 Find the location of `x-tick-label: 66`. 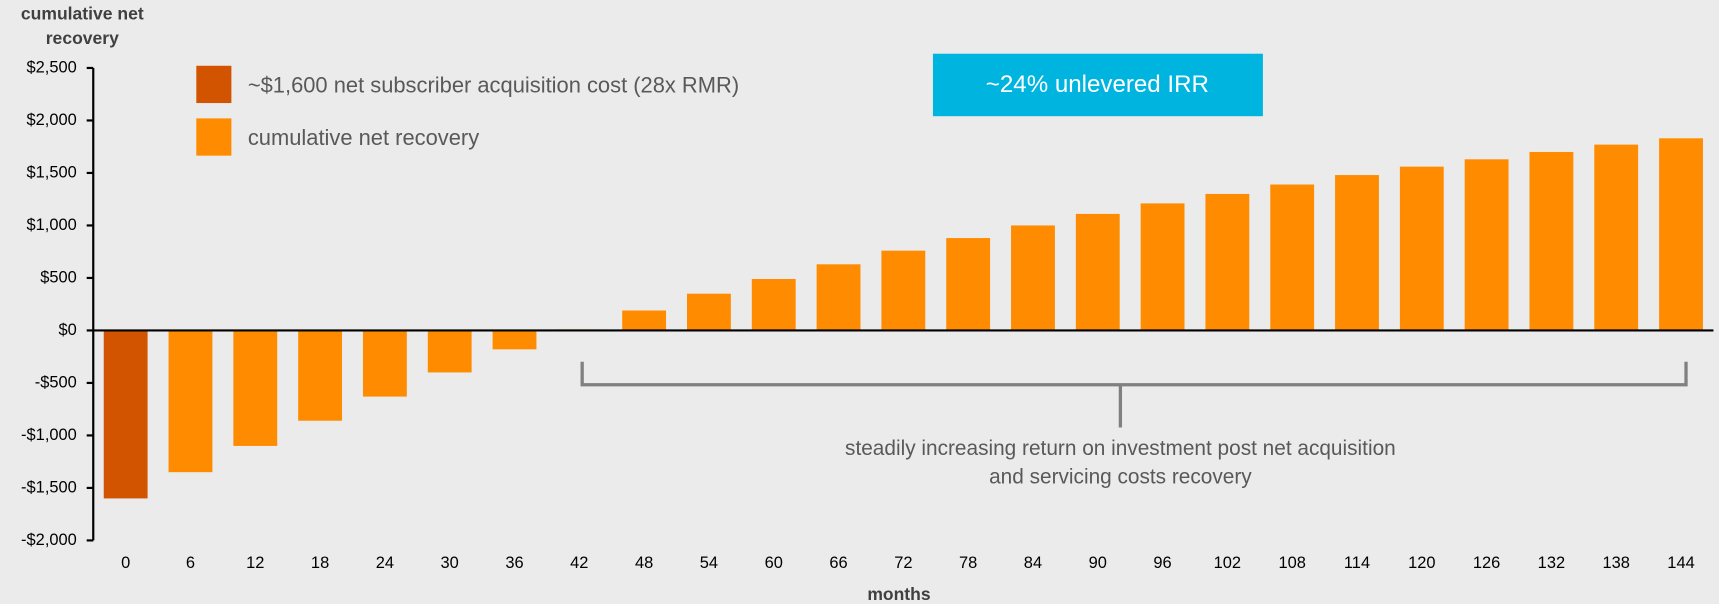

x-tick-label: 66 is located at coordinates (838, 563).